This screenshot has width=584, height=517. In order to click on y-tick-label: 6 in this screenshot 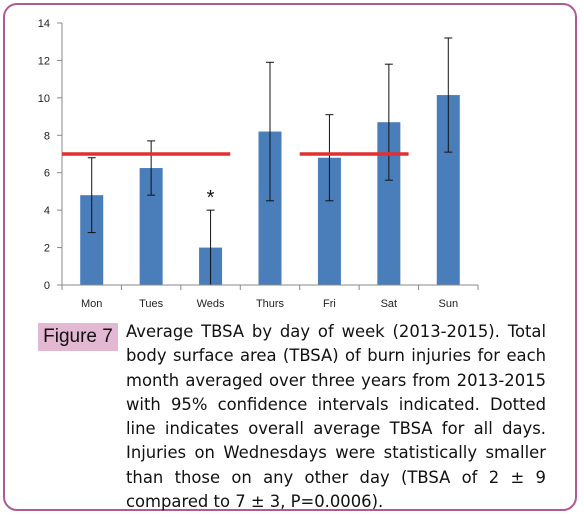, I will do `click(47, 174)`.